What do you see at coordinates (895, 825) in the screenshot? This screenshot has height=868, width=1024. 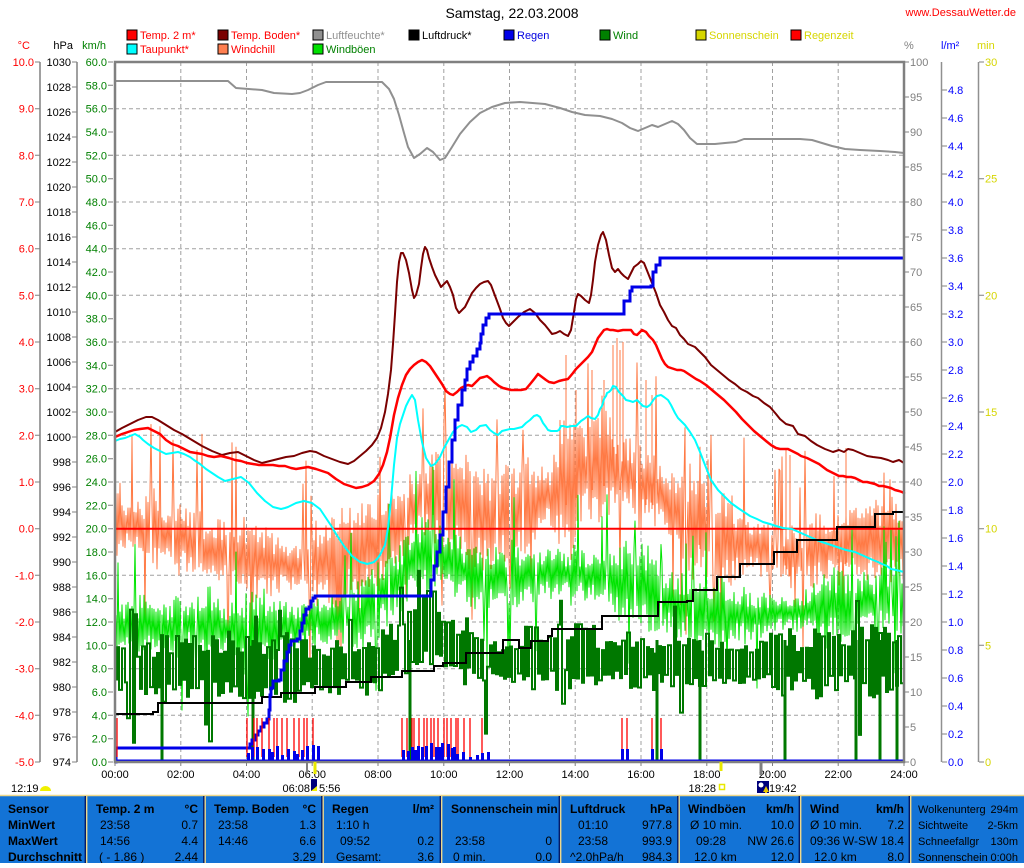 I see `svg-text: 7.2` at bounding box center [895, 825].